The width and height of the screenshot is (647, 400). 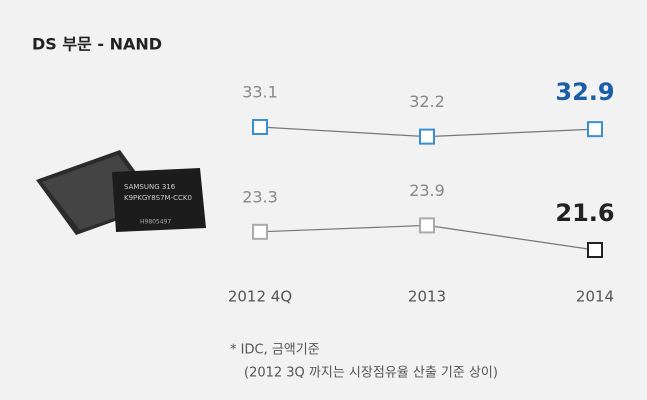 I want to click on data-label: 21.6, so click(x=584, y=213).